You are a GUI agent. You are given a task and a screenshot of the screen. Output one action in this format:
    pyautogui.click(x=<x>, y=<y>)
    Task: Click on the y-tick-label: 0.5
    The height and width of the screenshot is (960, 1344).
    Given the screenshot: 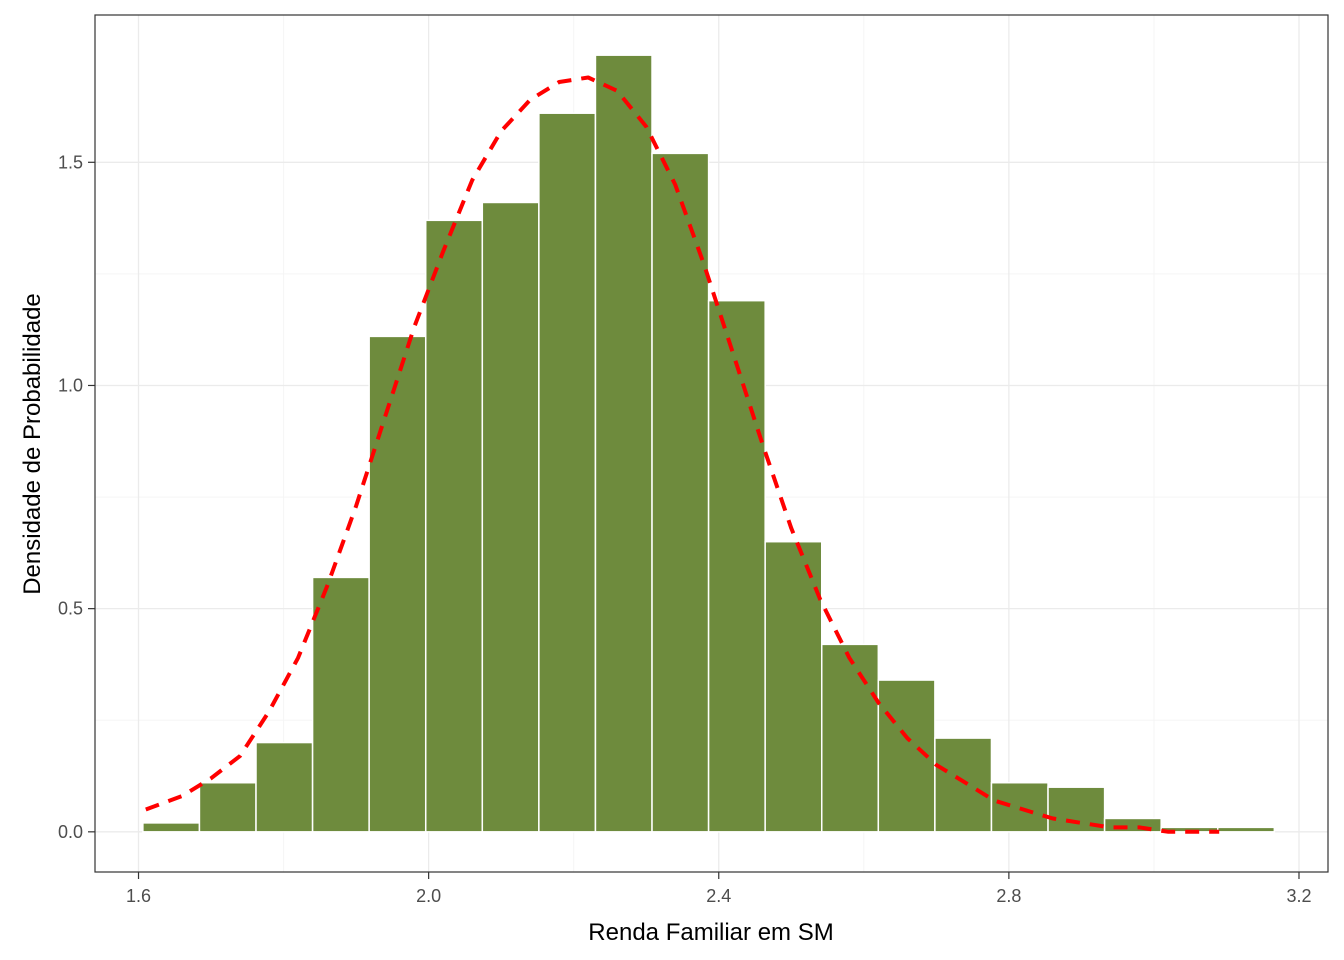 What is the action you would take?
    pyautogui.click(x=70, y=609)
    